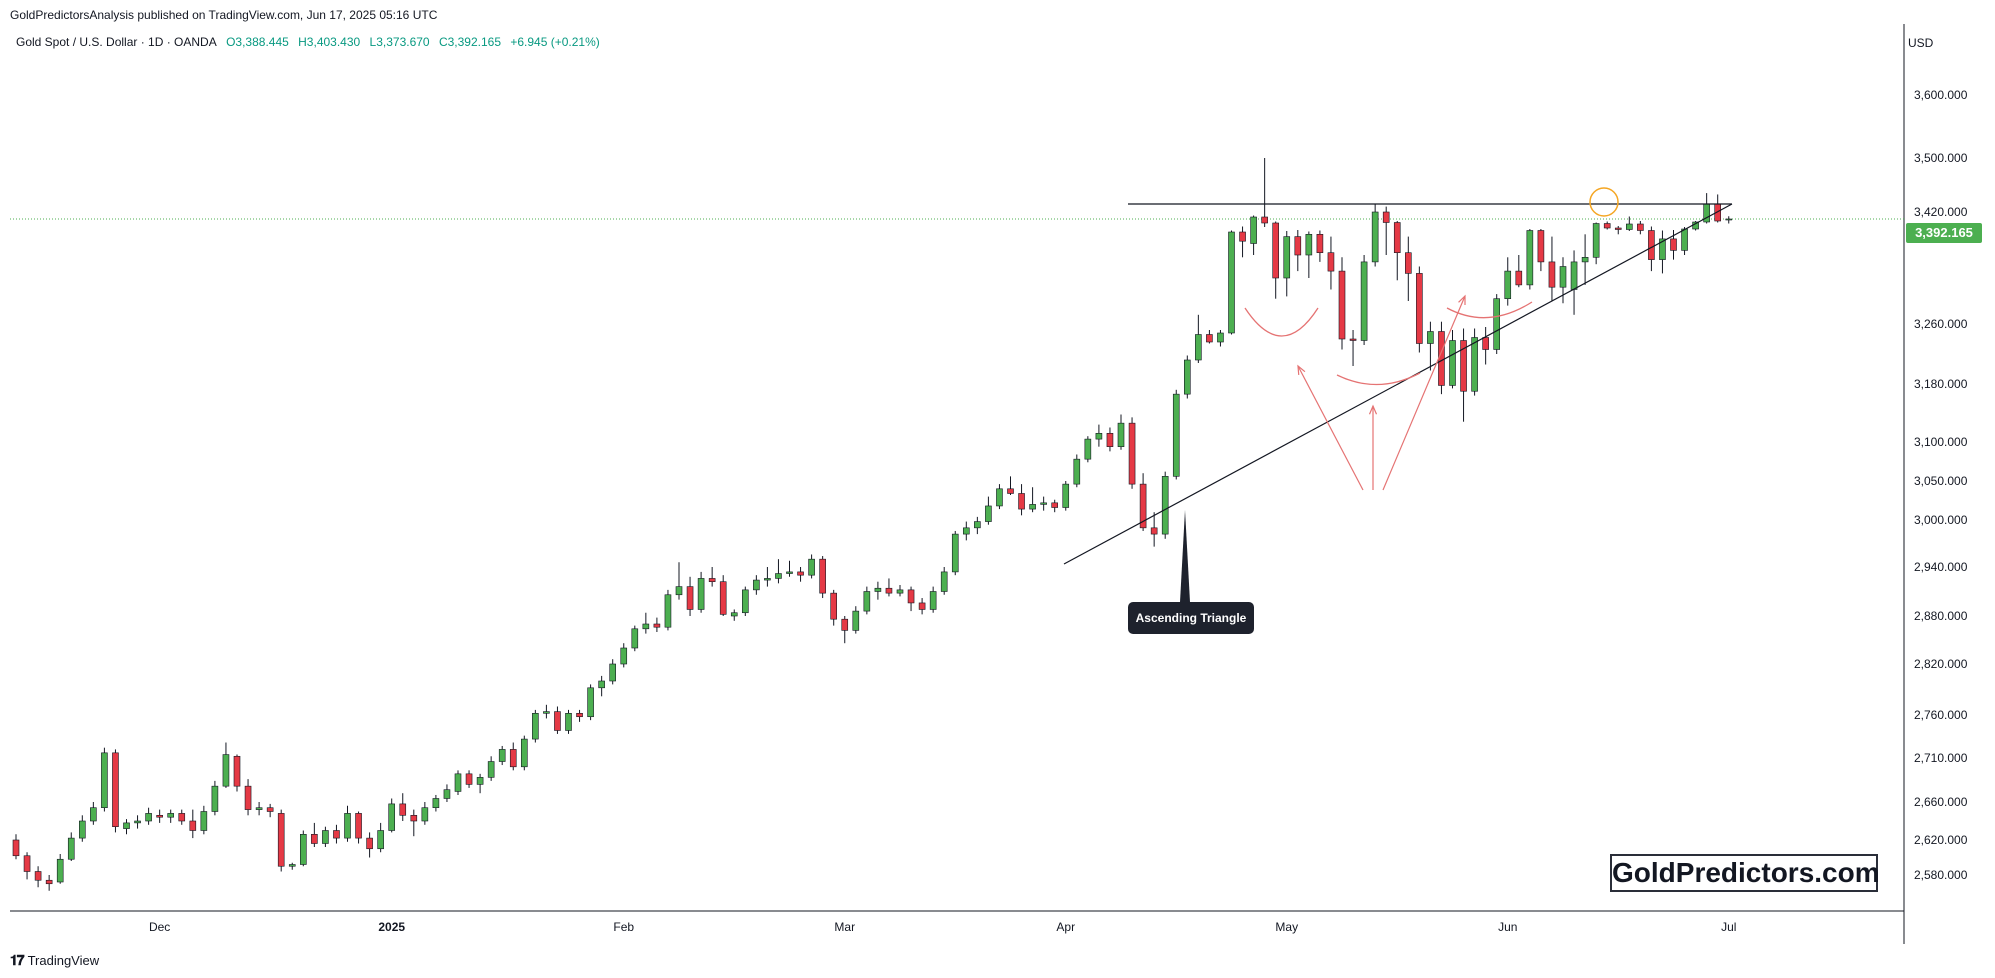 The height and width of the screenshot is (978, 1995). Describe the element at coordinates (54, 960) in the screenshot. I see `tradingview-logo: 𝟏𝟕 TradingView` at that location.